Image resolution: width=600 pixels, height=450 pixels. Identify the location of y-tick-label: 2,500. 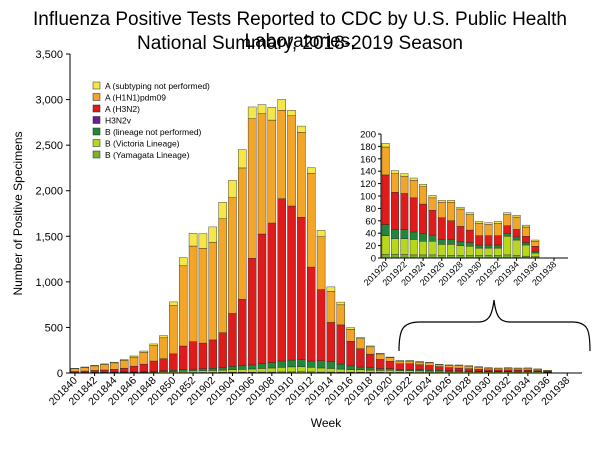
(49, 146).